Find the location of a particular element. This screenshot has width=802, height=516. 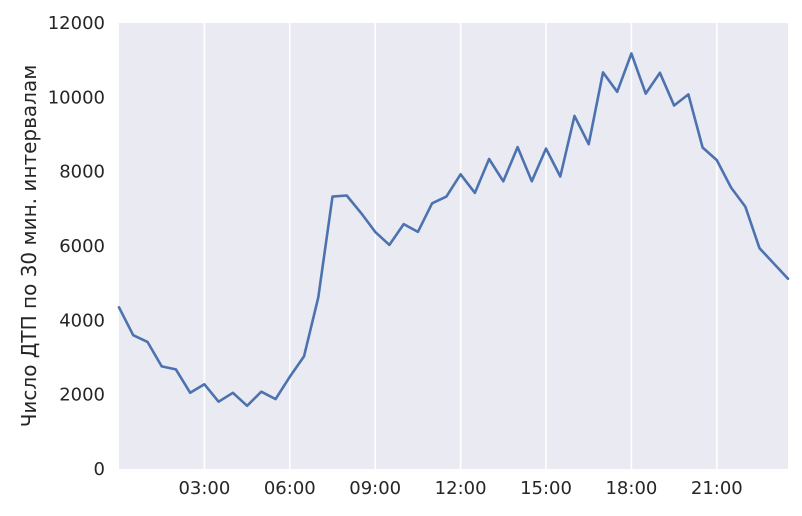

y-tick-label: 12000 is located at coordinates (76, 23).